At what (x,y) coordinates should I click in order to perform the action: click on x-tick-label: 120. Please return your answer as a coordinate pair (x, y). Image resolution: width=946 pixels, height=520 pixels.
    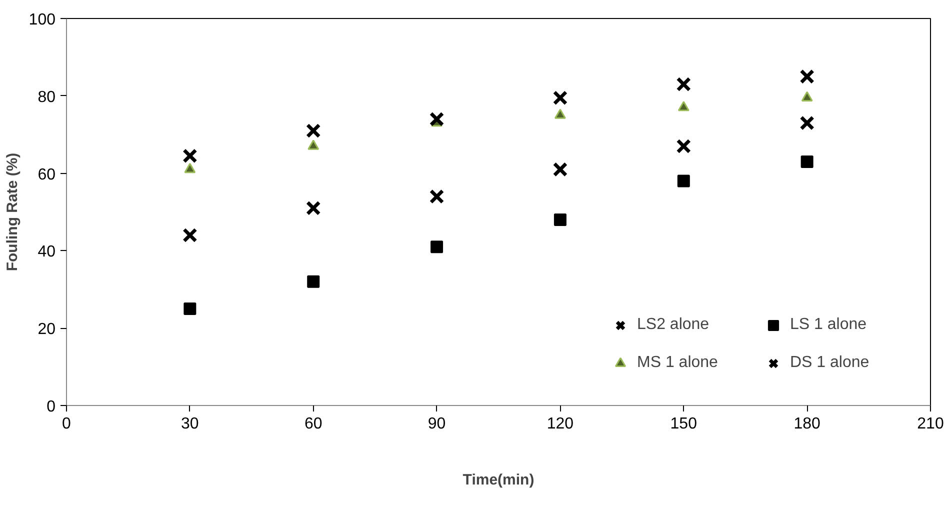
    Looking at the image, I should click on (560, 424).